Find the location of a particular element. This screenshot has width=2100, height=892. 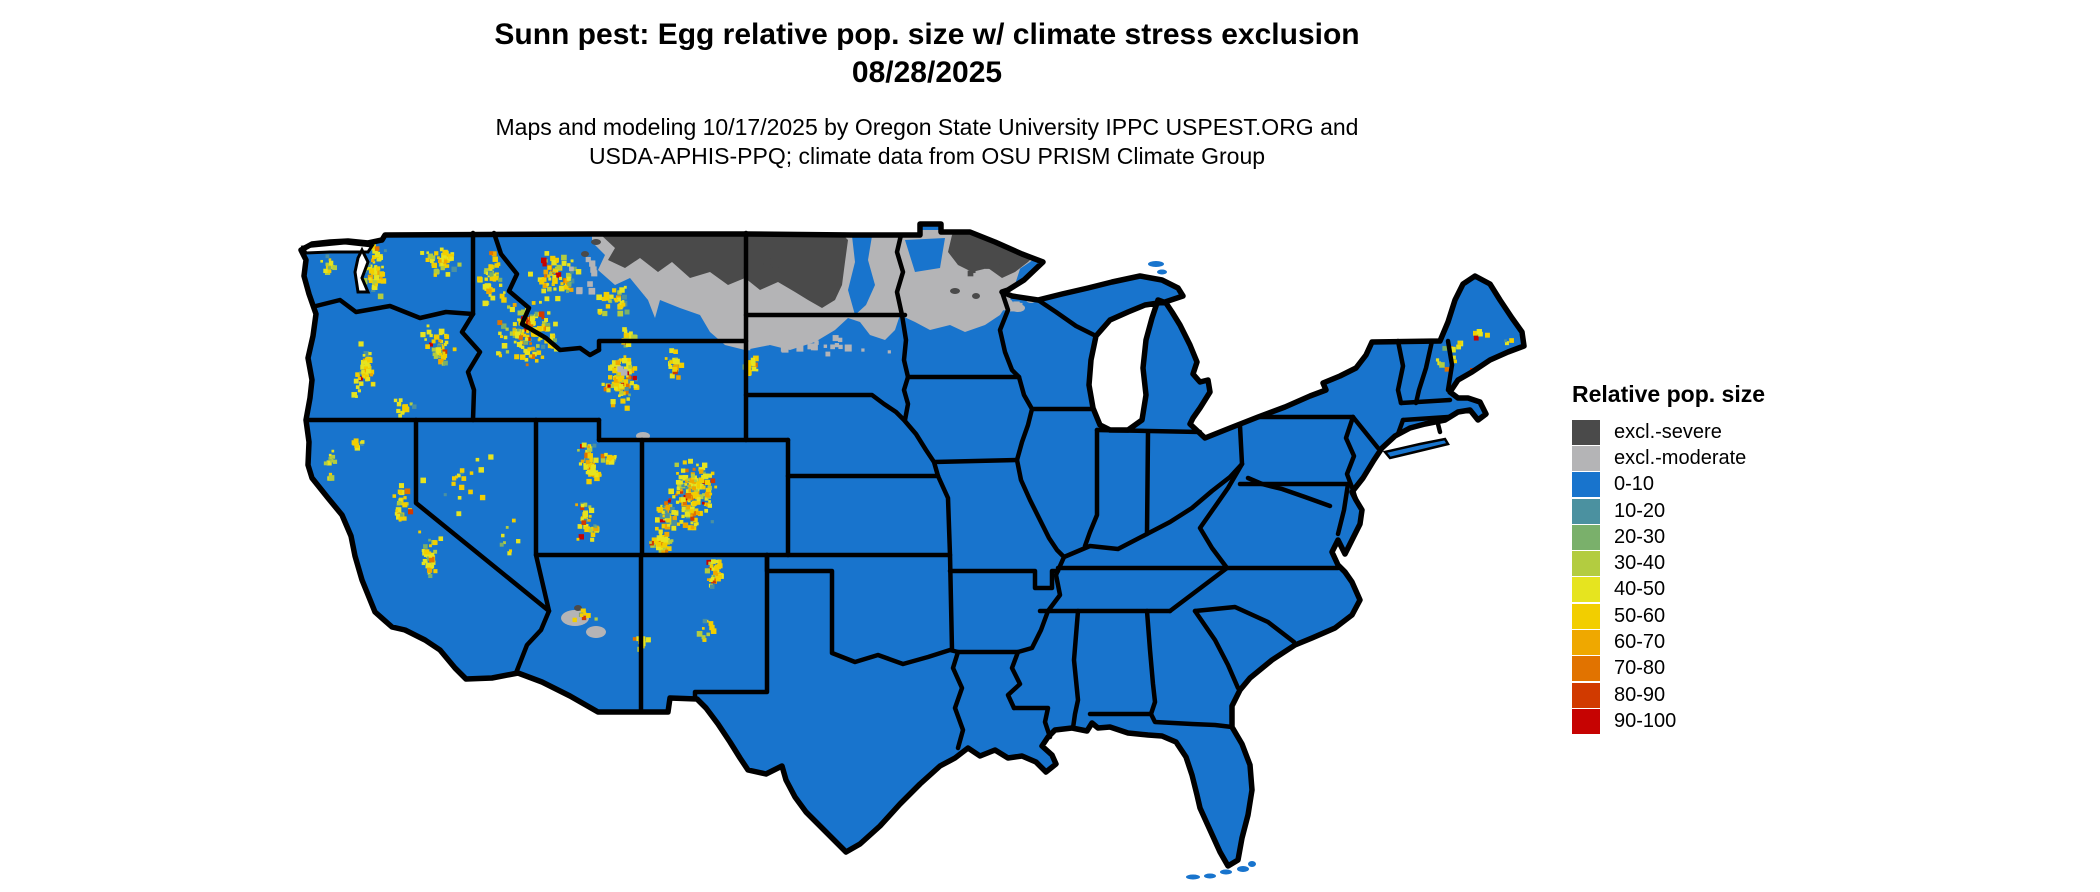

legend-item: excl.-severe is located at coordinates (1722, 432).